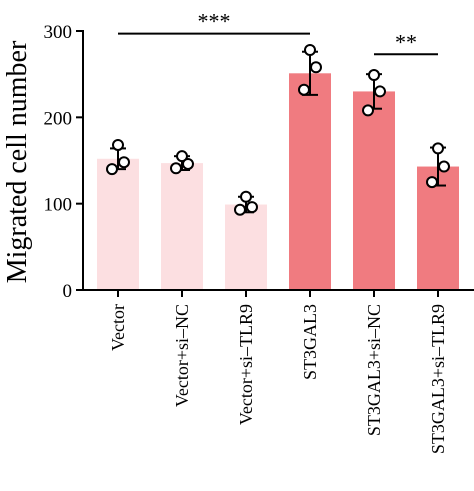  What do you see at coordinates (58, 118) in the screenshot?
I see `y-tick-label-200: 200` at bounding box center [58, 118].